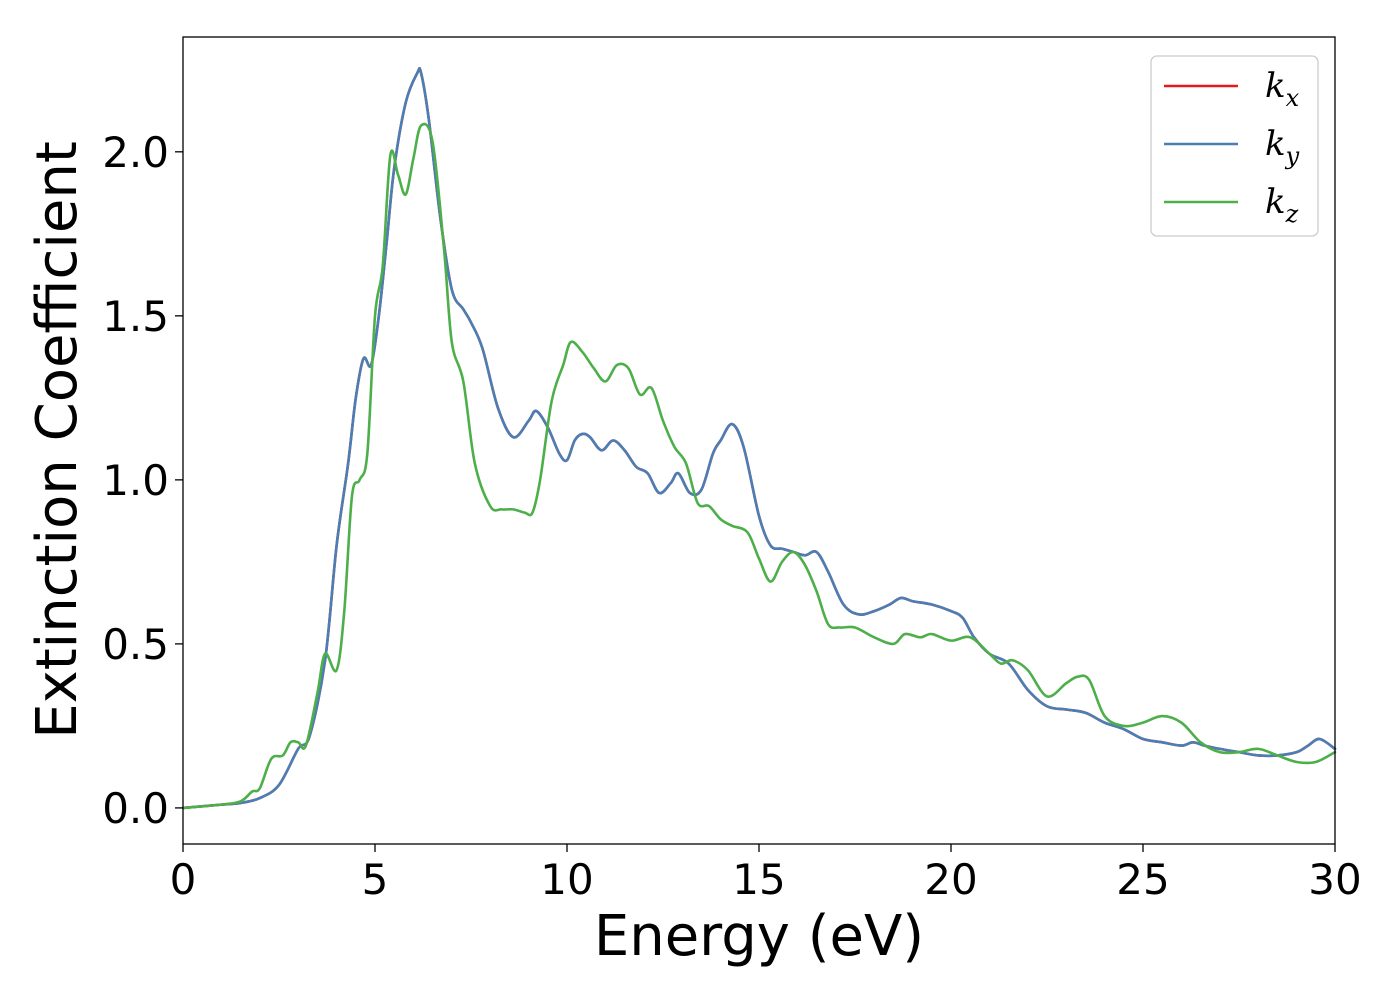 Image resolution: width=1400 pixels, height=1000 pixels. What do you see at coordinates (1282, 89) in the screenshot?
I see `legend-label-x: kx` at bounding box center [1282, 89].